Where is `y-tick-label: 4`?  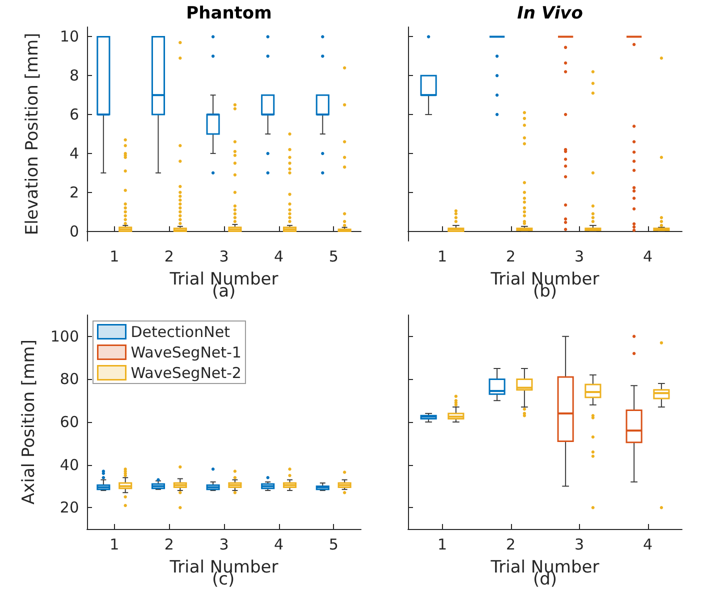
y-tick-label: 4 is located at coordinates (74, 153).